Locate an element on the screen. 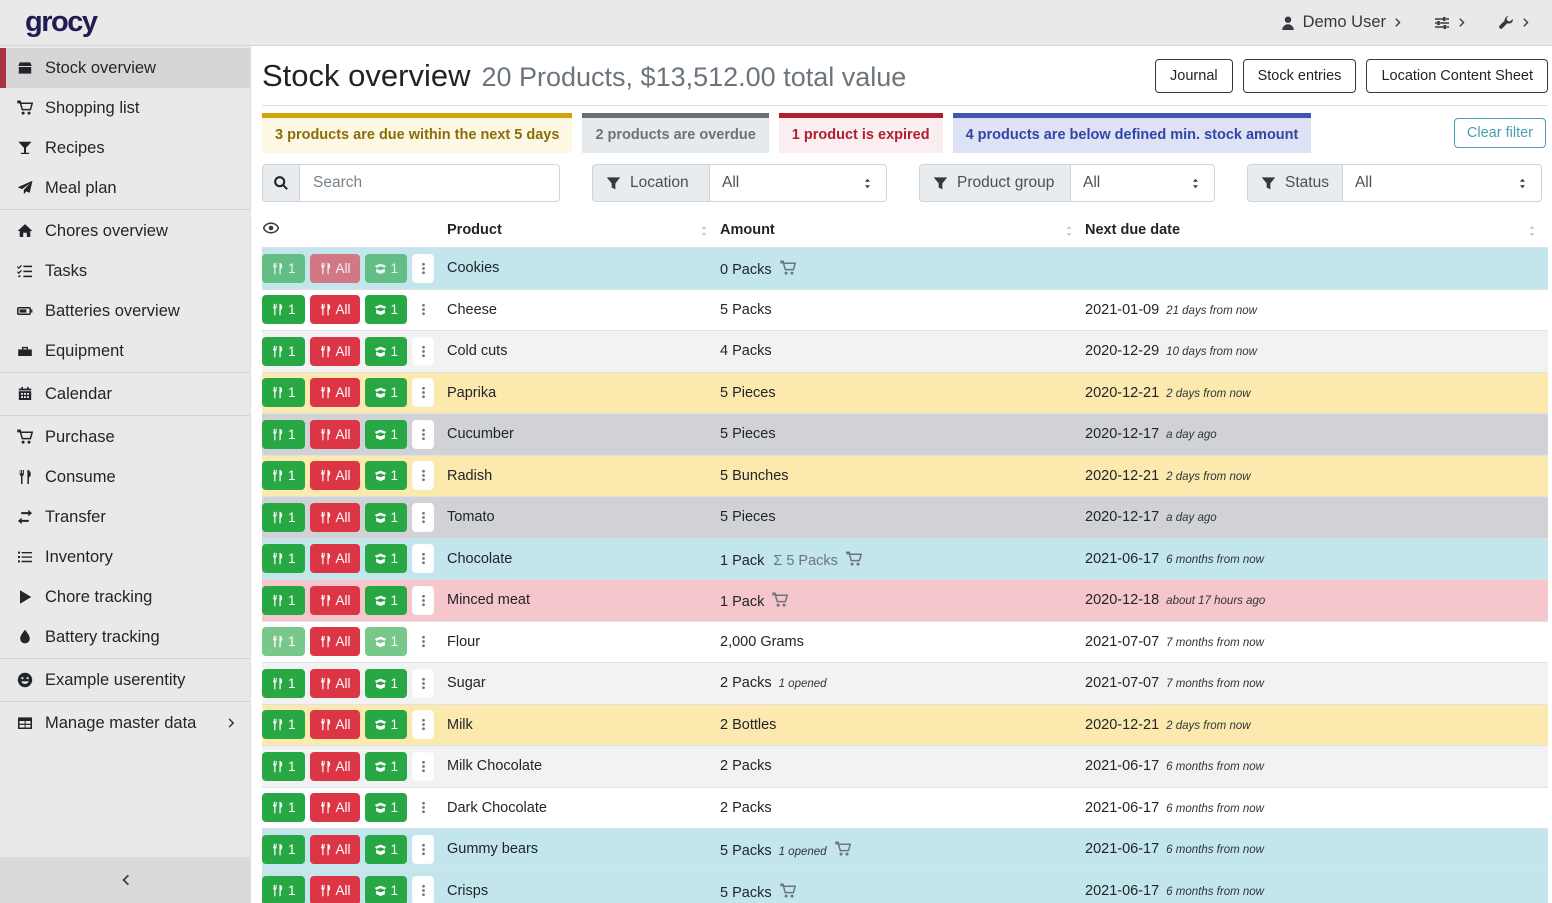 This screenshot has height=903, width=1552. sidebar-item-manage-master-data: Manage master data is located at coordinates (125, 723).